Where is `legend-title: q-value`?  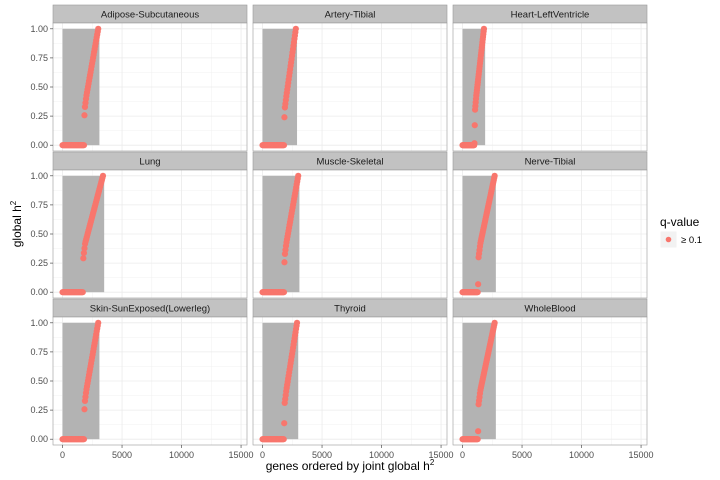 legend-title: q-value is located at coordinates (680, 222).